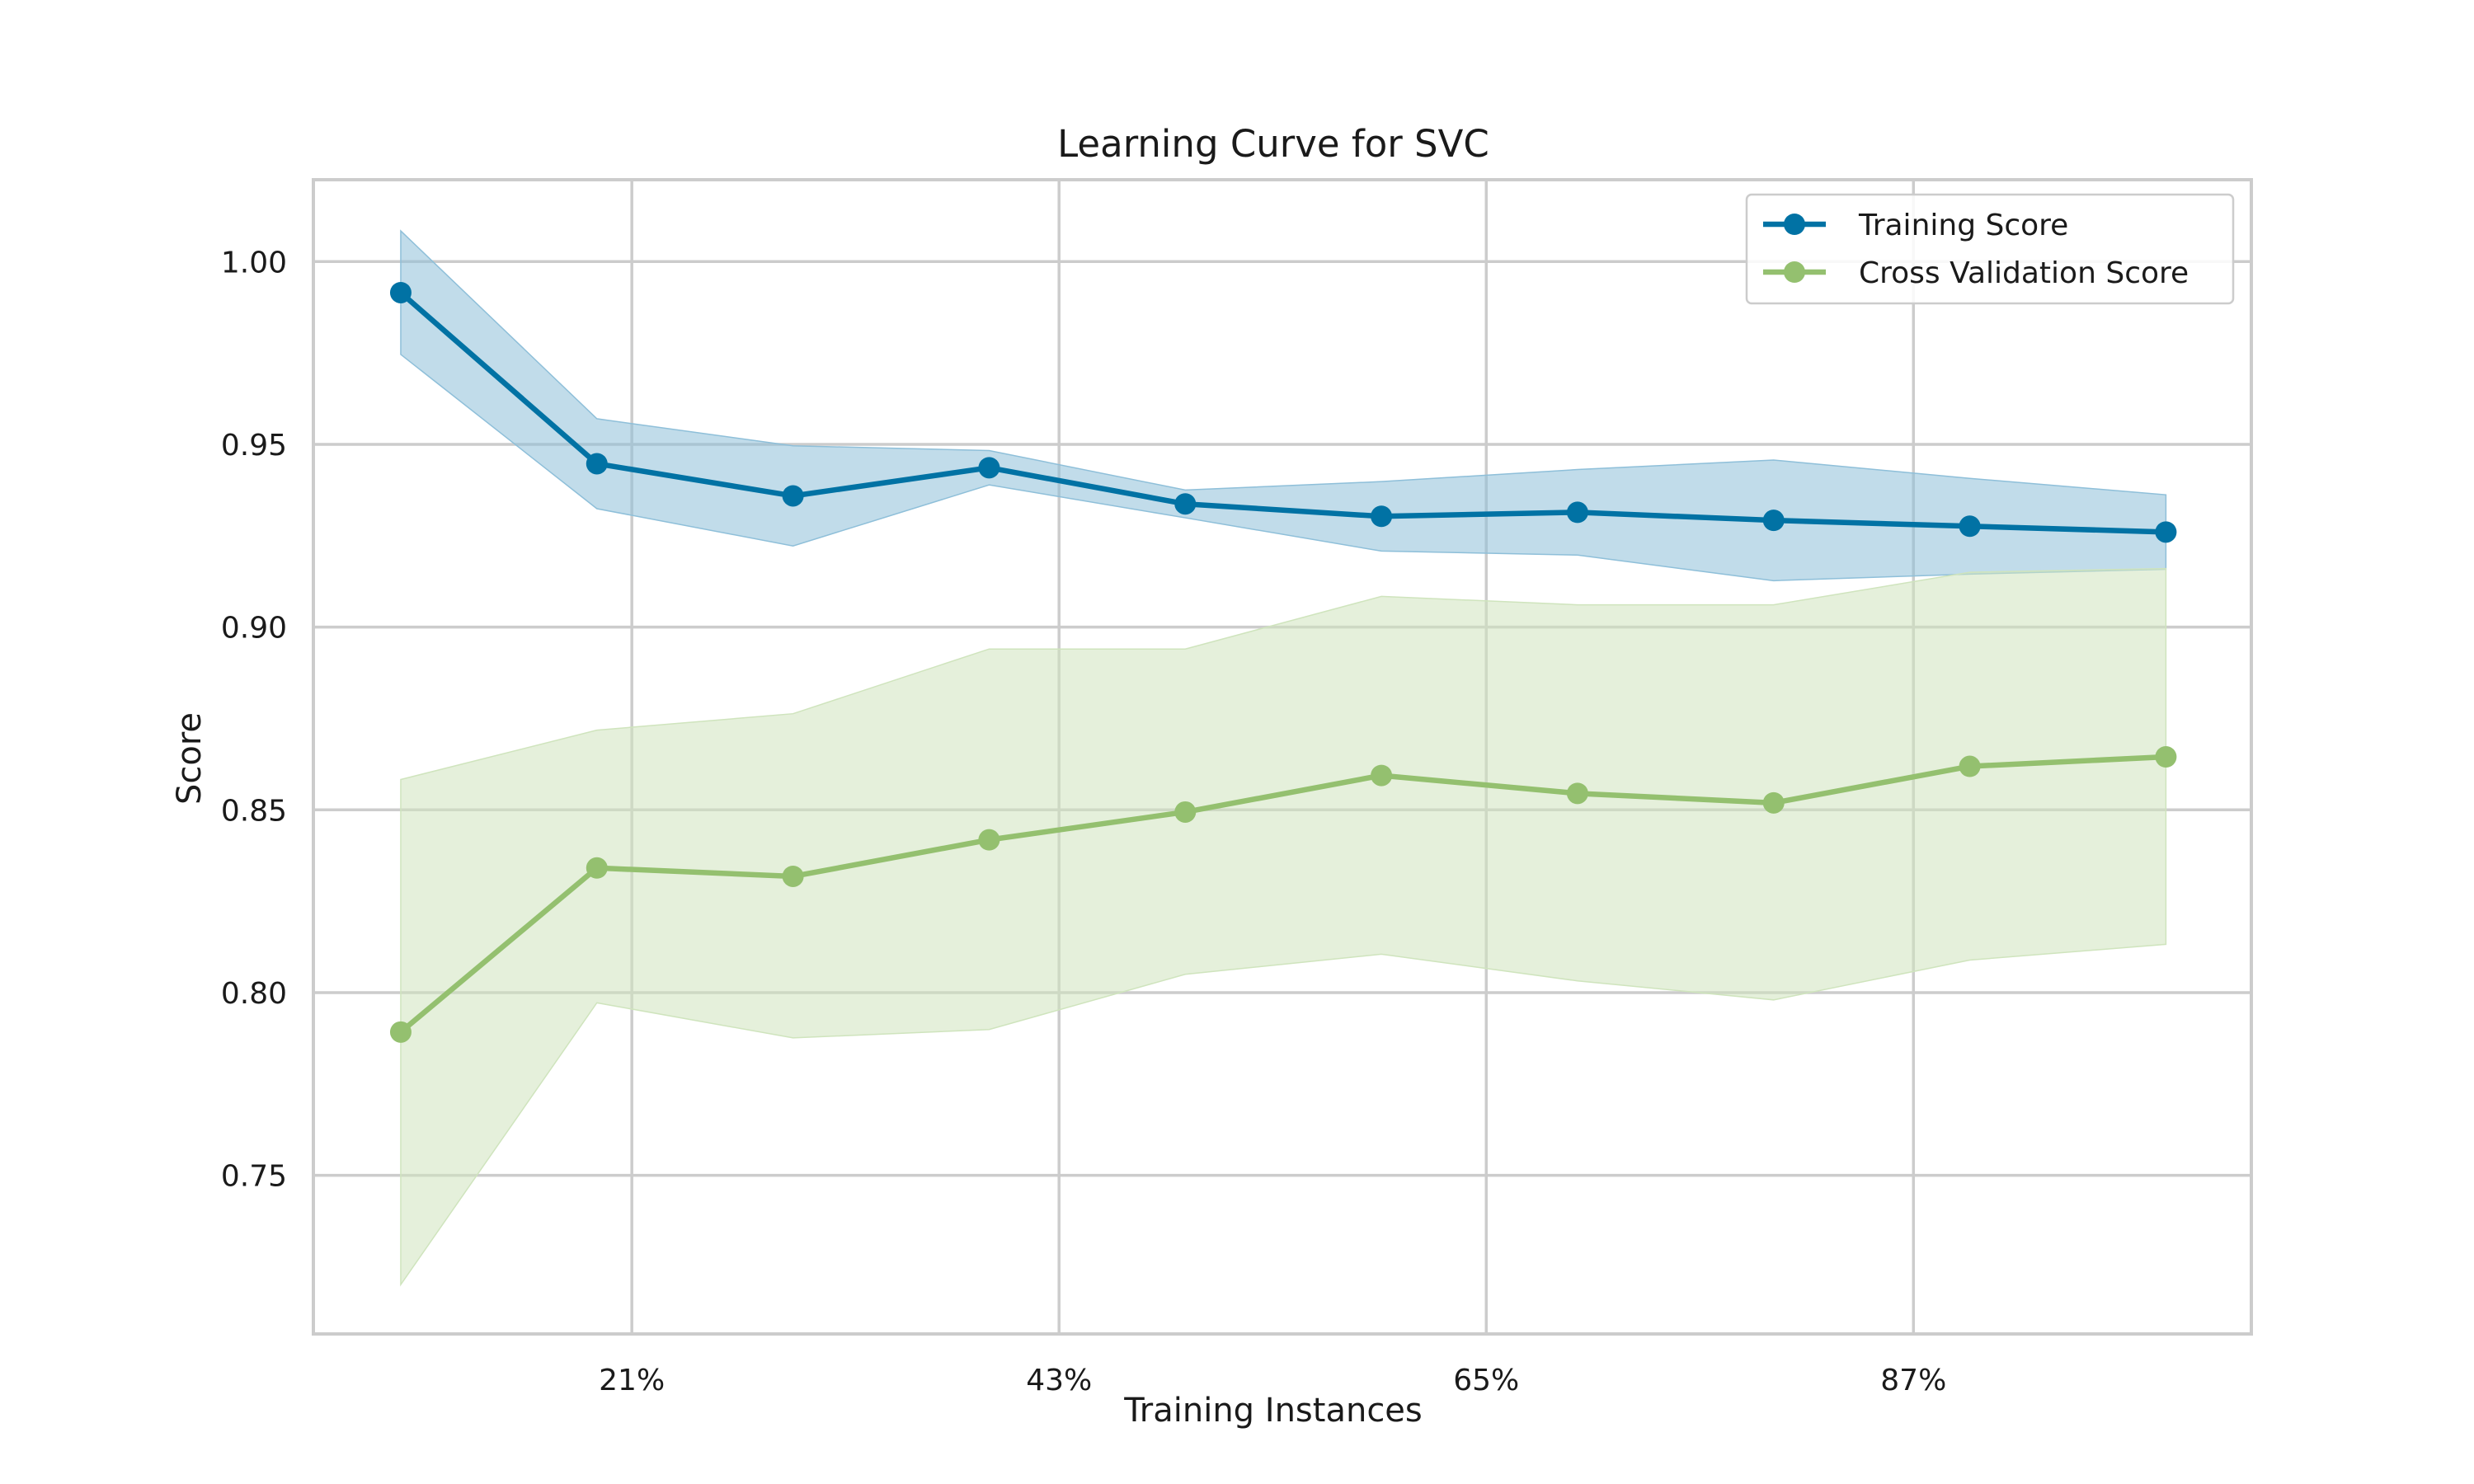 This screenshot has height=1484, width=2474. I want to click on y-axis-label: Score, so click(190, 758).